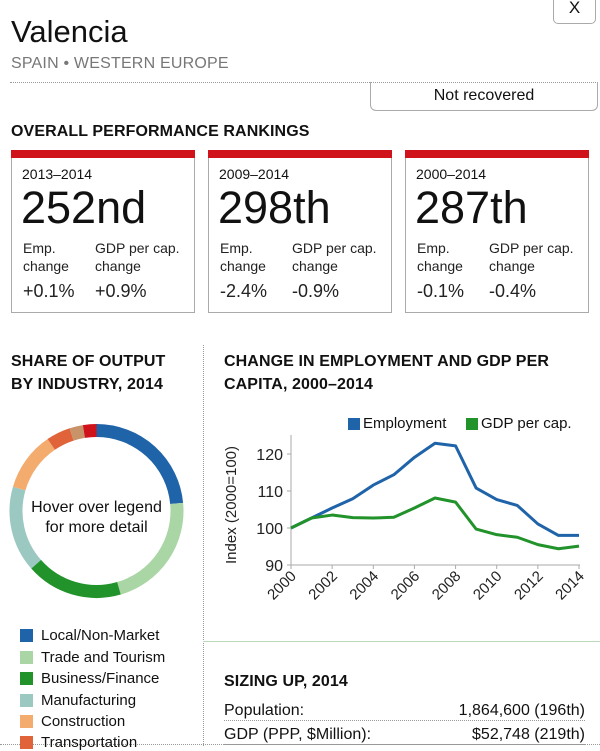 The width and height of the screenshot is (600, 751). What do you see at coordinates (231, 505) in the screenshot?
I see `y-axis-label: Index (2000=100)` at bounding box center [231, 505].